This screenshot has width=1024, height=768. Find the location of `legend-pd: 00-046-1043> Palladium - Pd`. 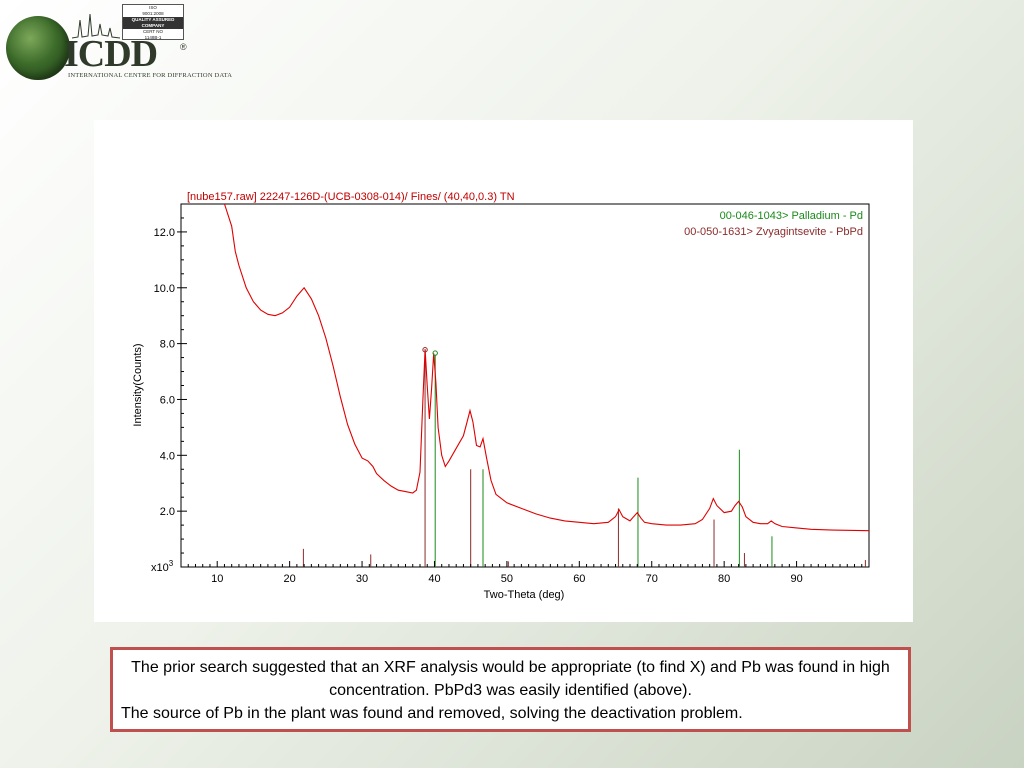

legend-pd: 00-046-1043> Palladium - Pd is located at coordinates (791, 216).